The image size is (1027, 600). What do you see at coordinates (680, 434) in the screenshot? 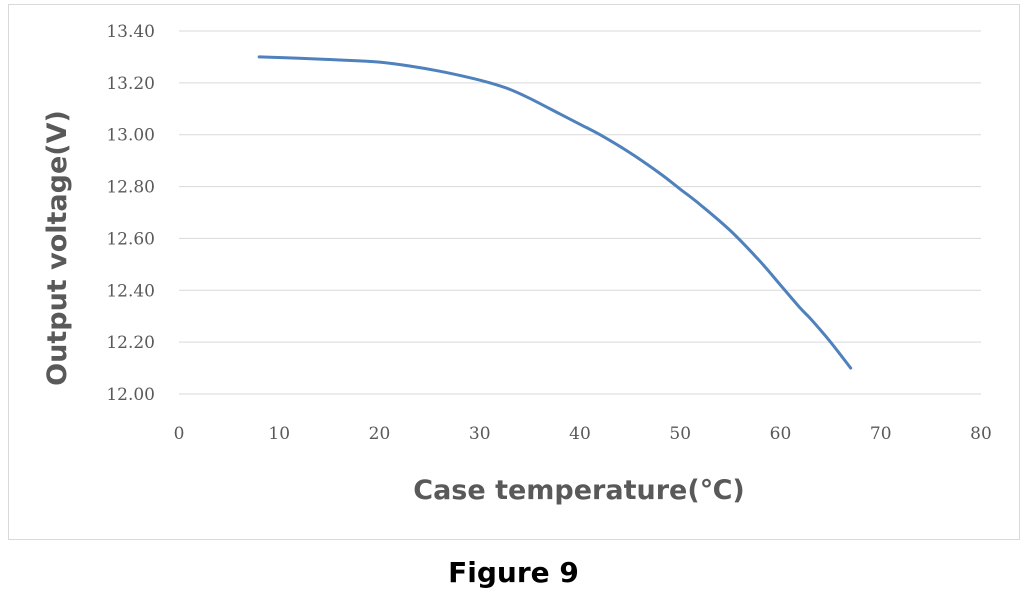
I see `x-tick-label: 50` at bounding box center [680, 434].